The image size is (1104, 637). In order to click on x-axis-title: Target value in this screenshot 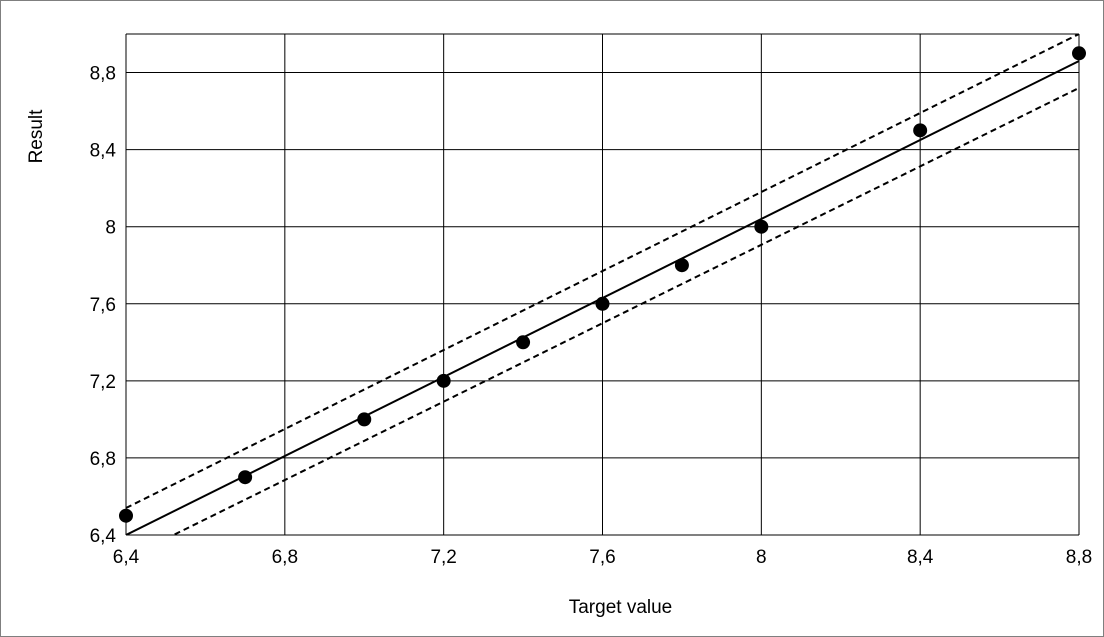, I will do `click(621, 607)`.